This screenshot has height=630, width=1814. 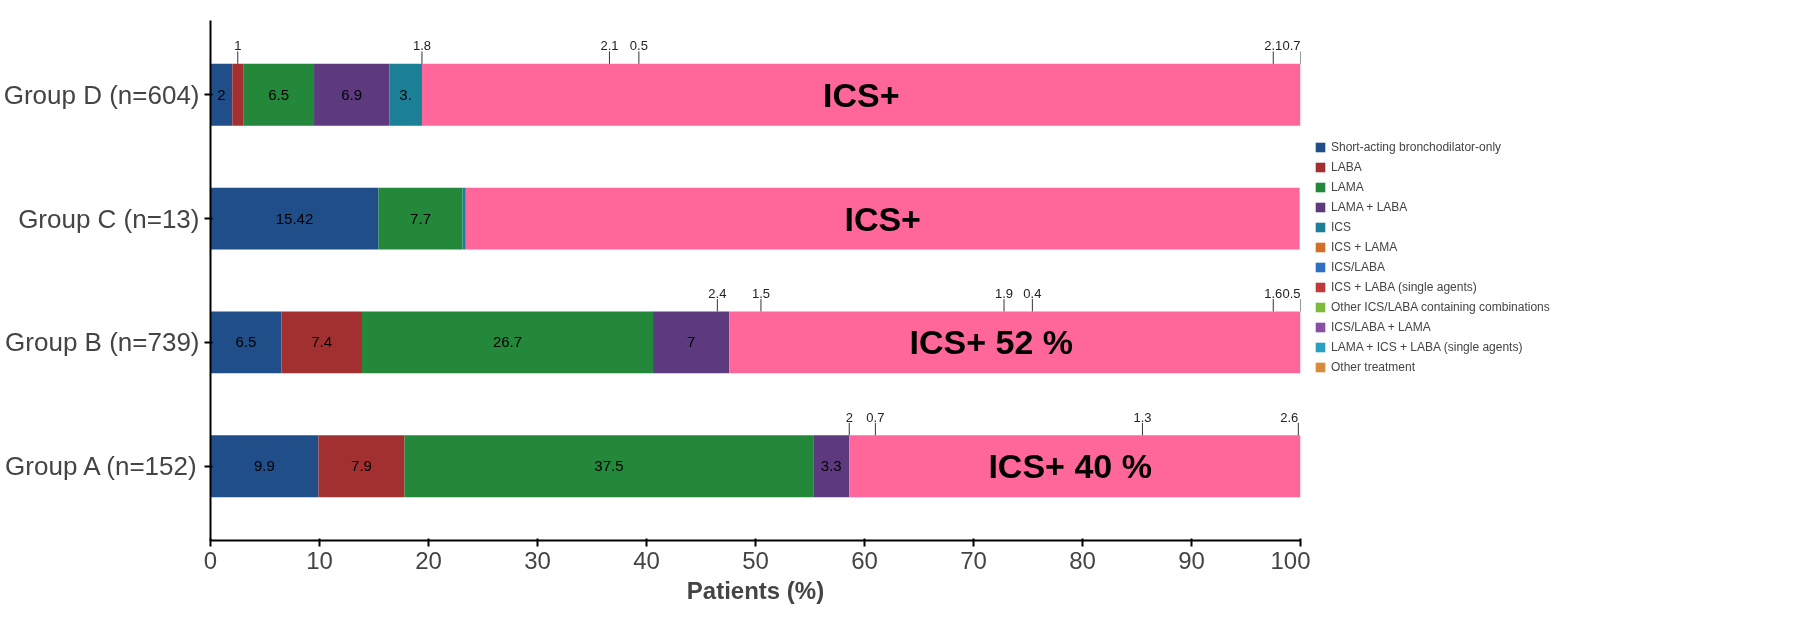 I want to click on x-tick-label: 0, so click(x=210, y=560).